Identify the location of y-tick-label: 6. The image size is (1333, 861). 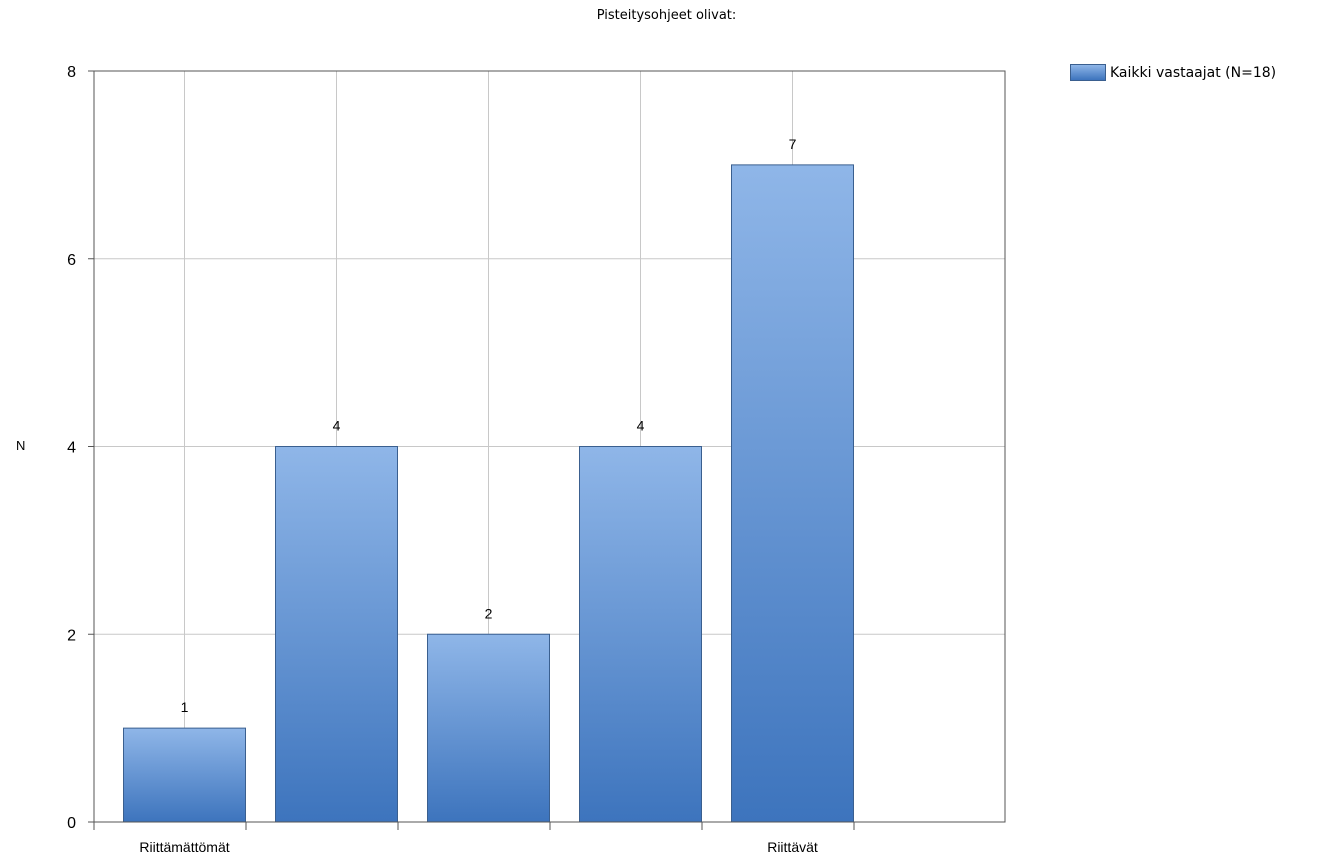
(71, 260).